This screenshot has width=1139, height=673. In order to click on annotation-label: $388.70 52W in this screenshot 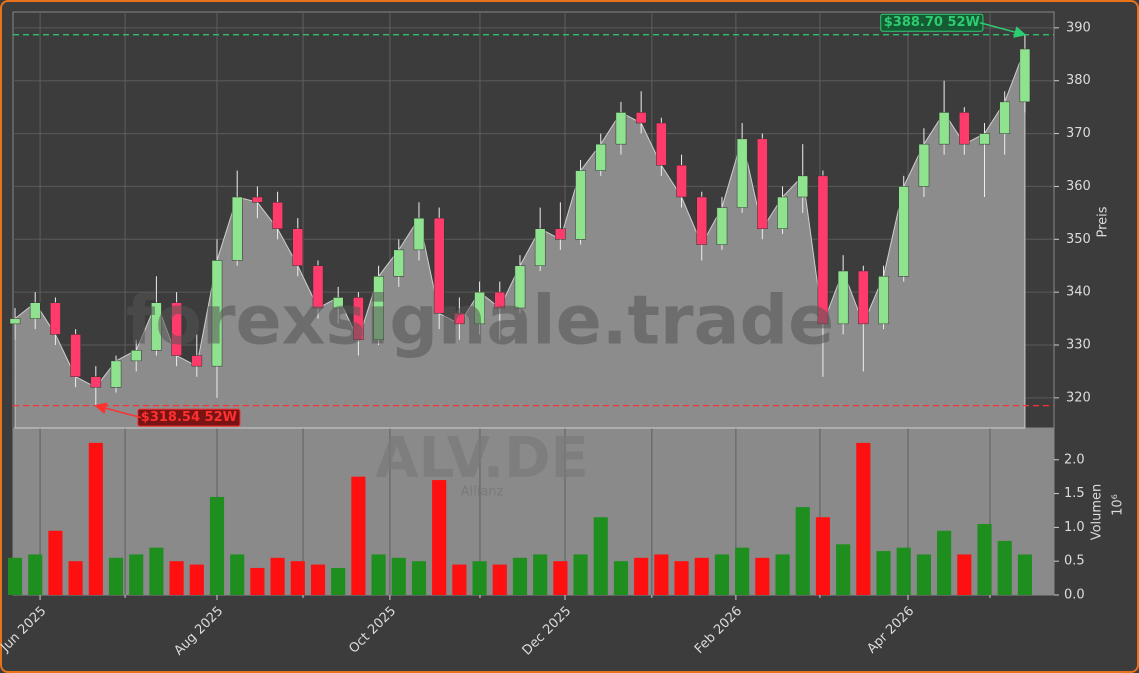, I will do `click(932, 22)`.